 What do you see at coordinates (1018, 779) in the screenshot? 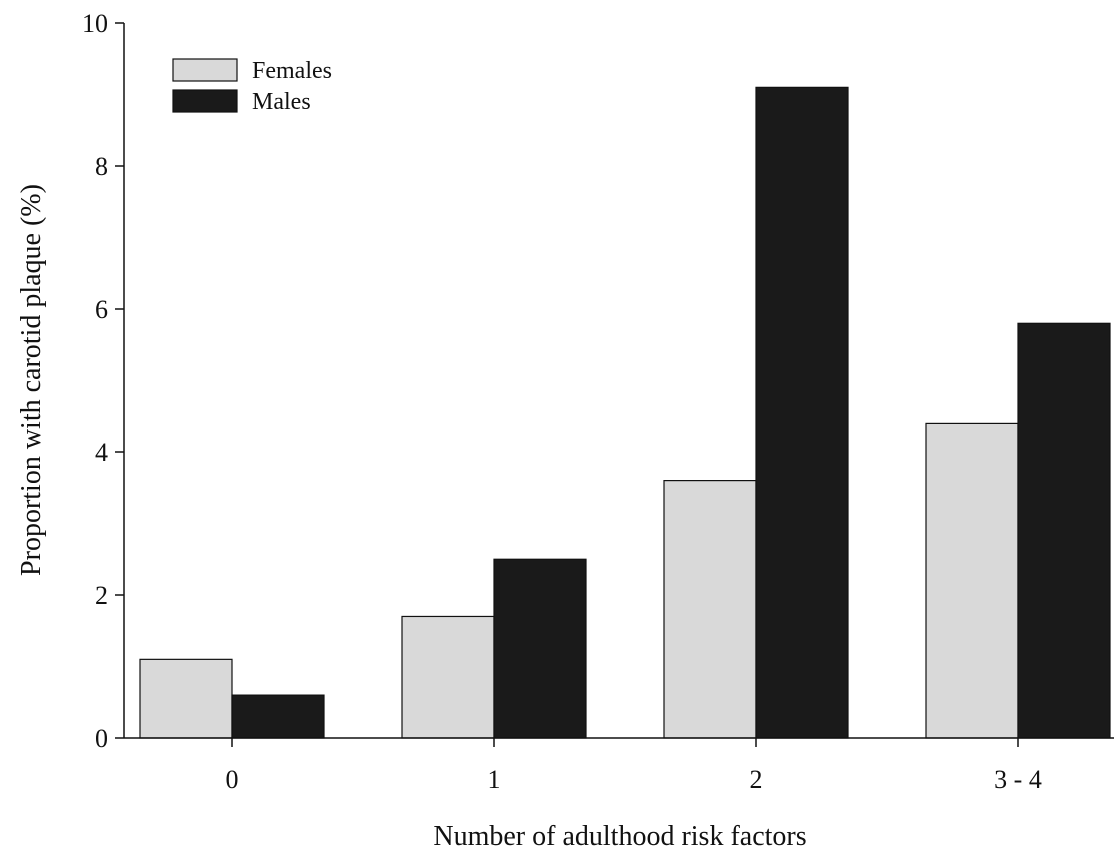
I see `x-tick-label: 3 - 4` at bounding box center [1018, 779].